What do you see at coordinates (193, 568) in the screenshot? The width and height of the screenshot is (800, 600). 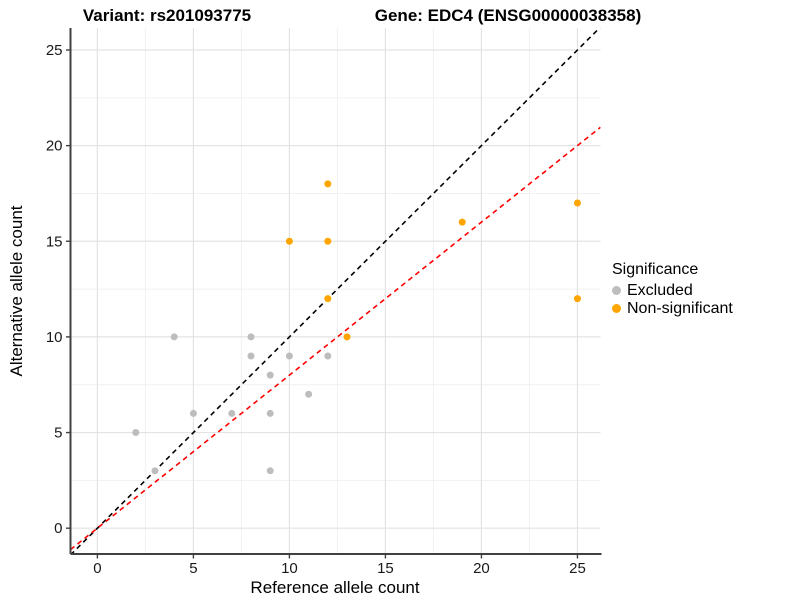 I see `x-tick-label: 5` at bounding box center [193, 568].